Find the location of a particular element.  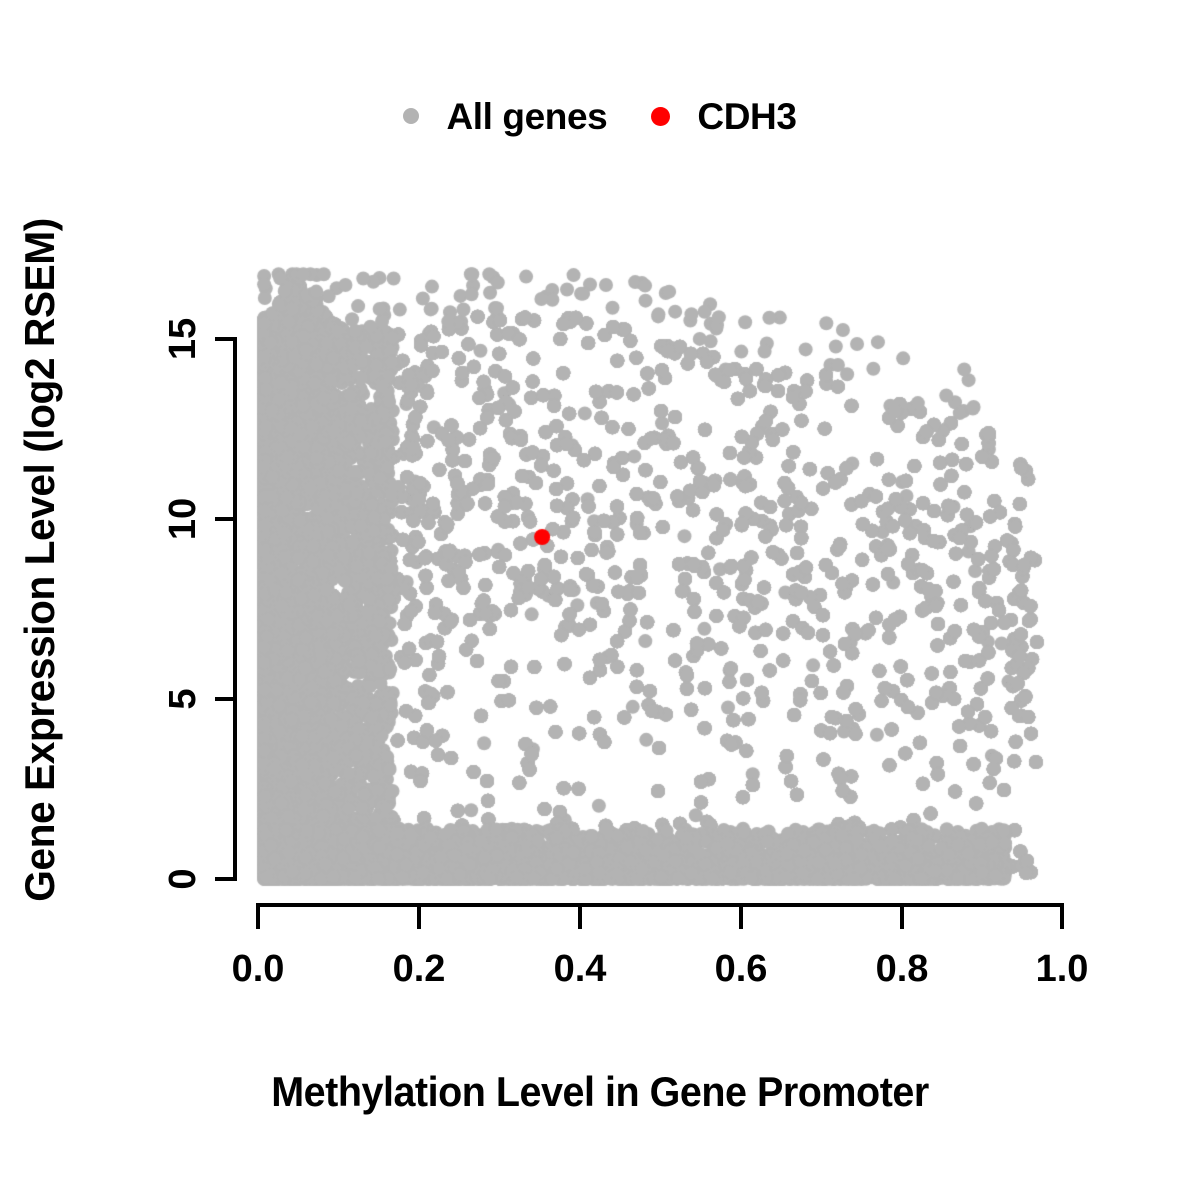

y-tick-label-15: 15 is located at coordinates (183, 339).